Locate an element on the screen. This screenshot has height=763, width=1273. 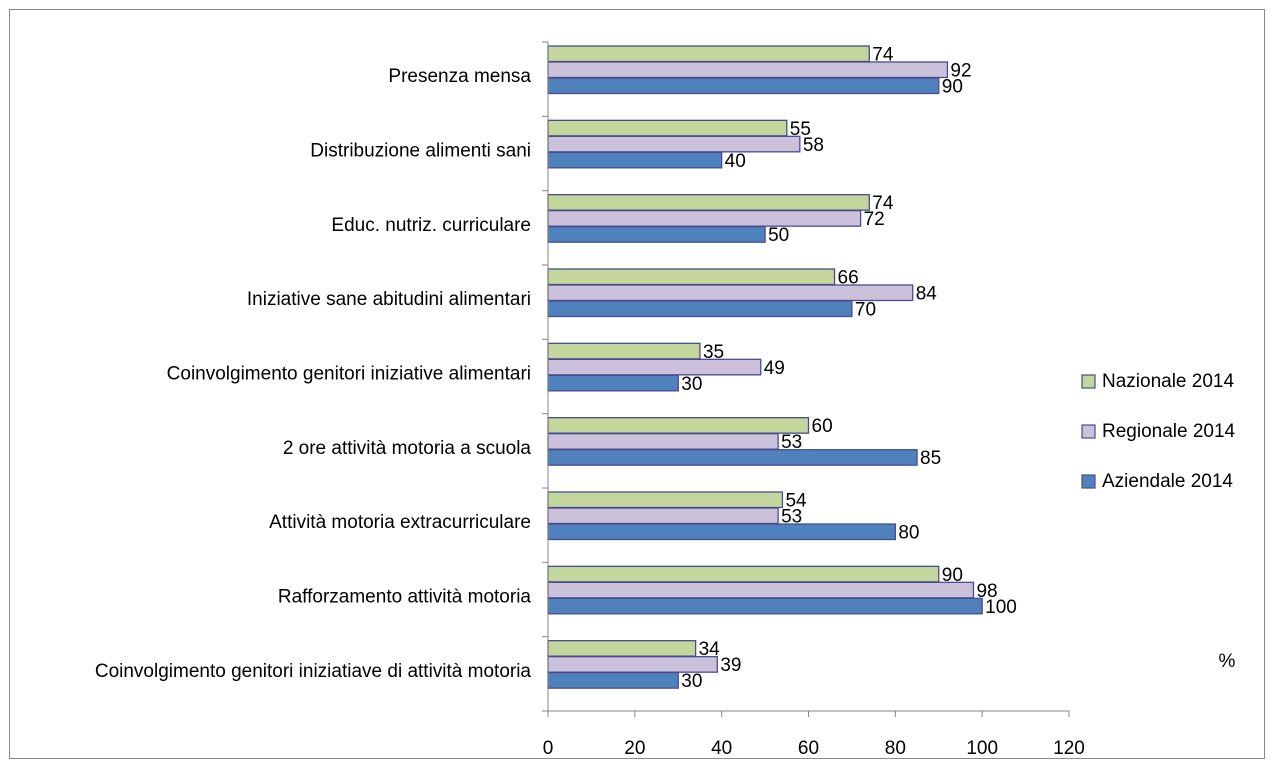
bar-aziendale-2014-distribuzione-alimenti-sani is located at coordinates (635, 160).